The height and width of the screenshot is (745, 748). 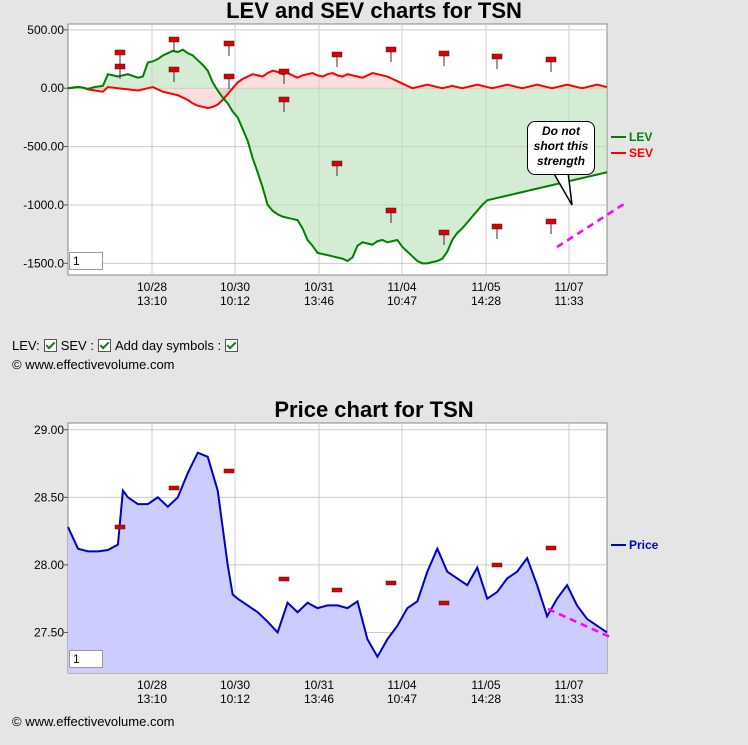 What do you see at coordinates (402, 301) in the screenshot?
I see `lev-xtick-label: 10:47` at bounding box center [402, 301].